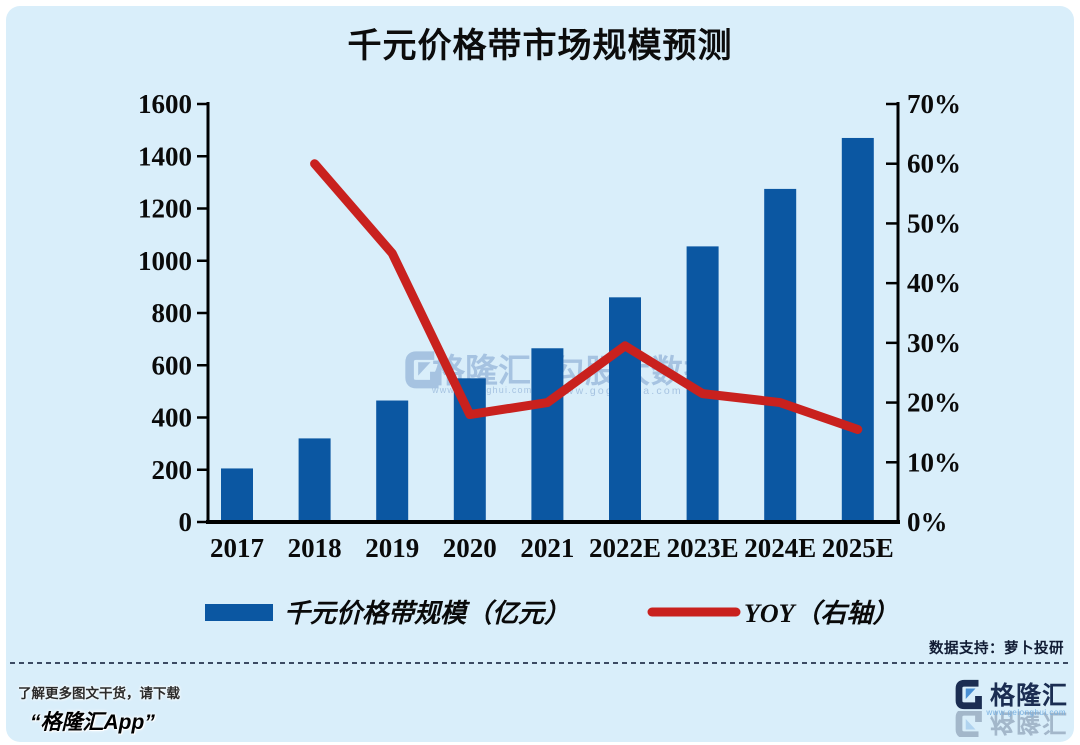  What do you see at coordinates (172, 418) in the screenshot?
I see `left-tick-label: 400` at bounding box center [172, 418].